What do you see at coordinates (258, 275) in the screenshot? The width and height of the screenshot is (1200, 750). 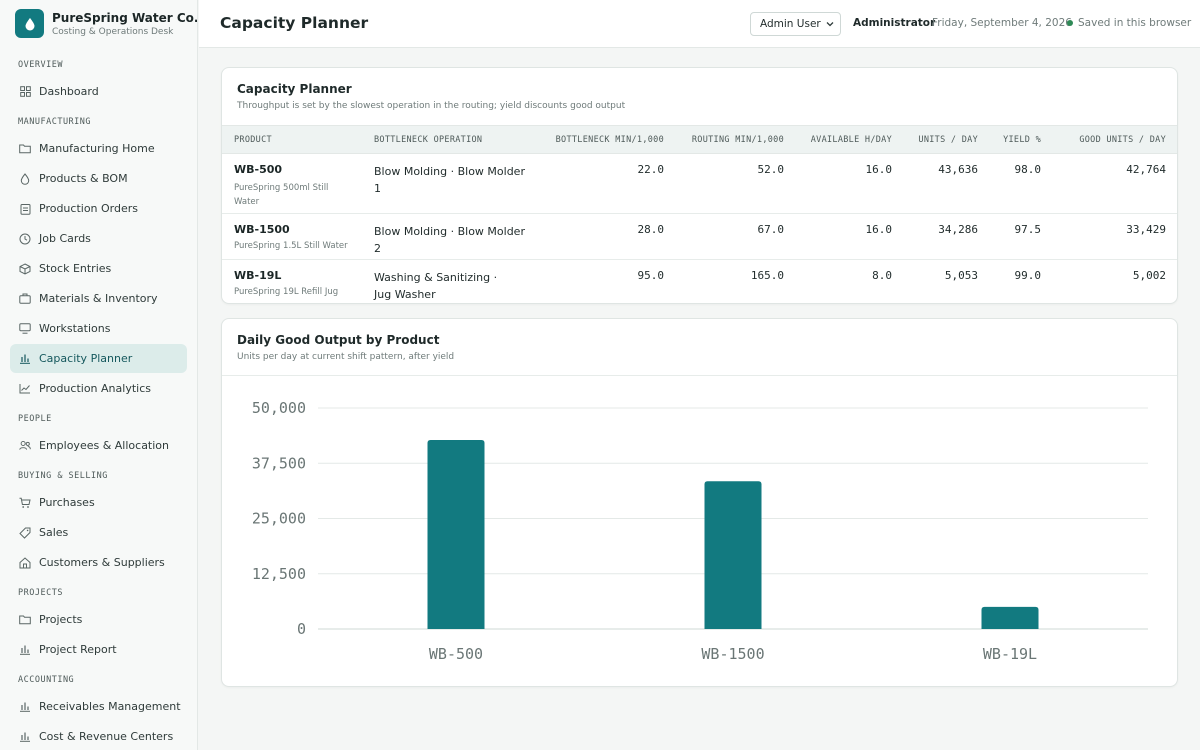 I see `product-code: WB-19L` at bounding box center [258, 275].